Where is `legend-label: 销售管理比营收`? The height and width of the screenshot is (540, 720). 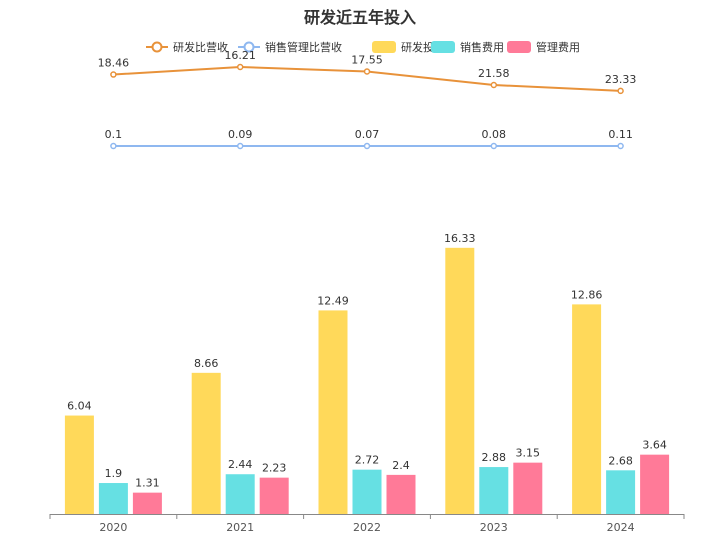 legend-label: 销售管理比营收 is located at coordinates (303, 47).